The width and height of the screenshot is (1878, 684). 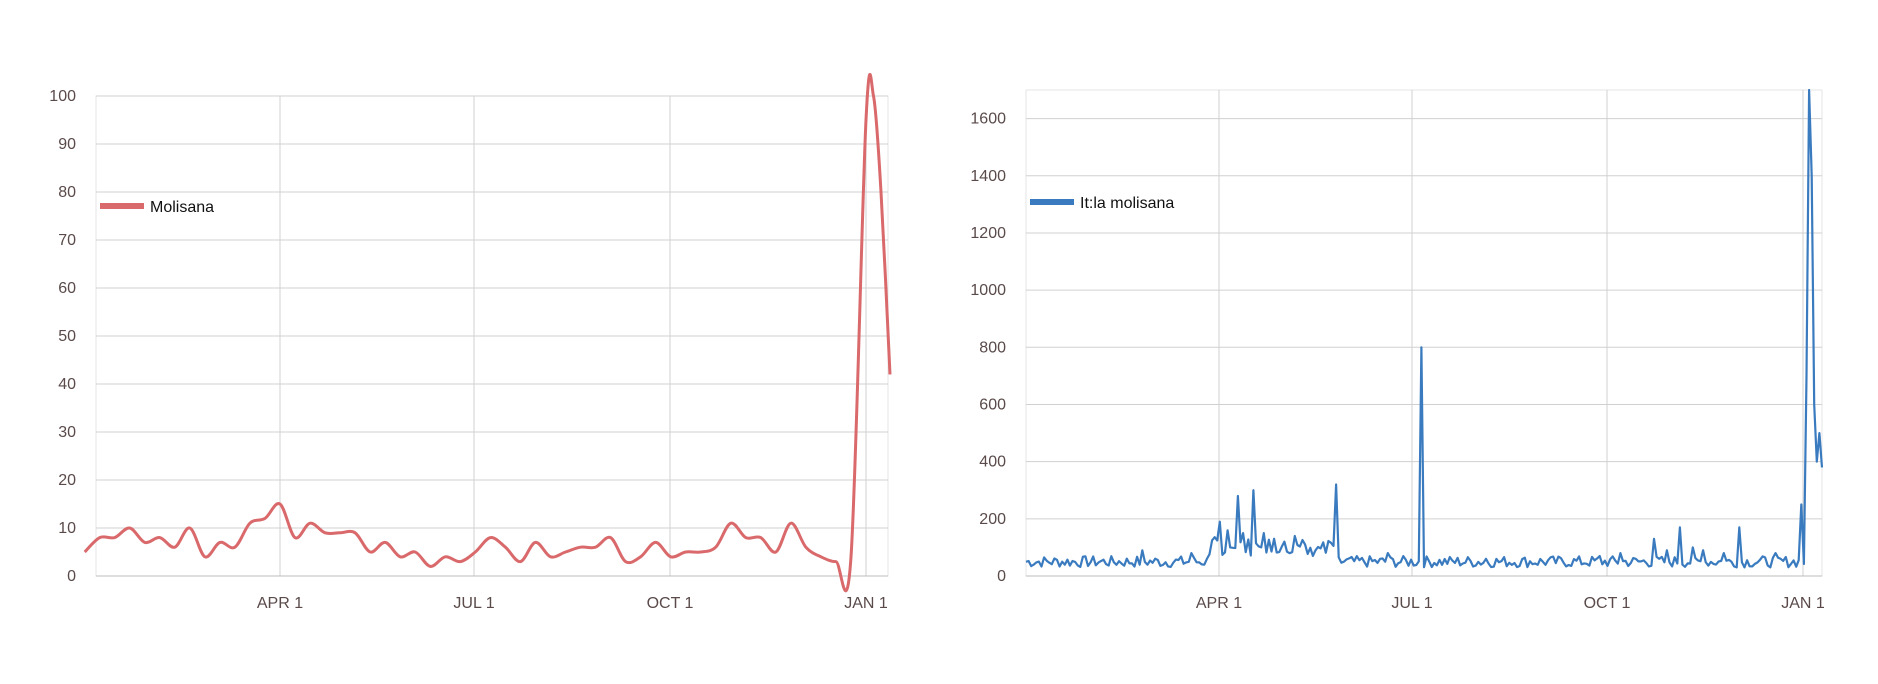 I want to click on y-tick-label: 800, so click(x=992, y=347).